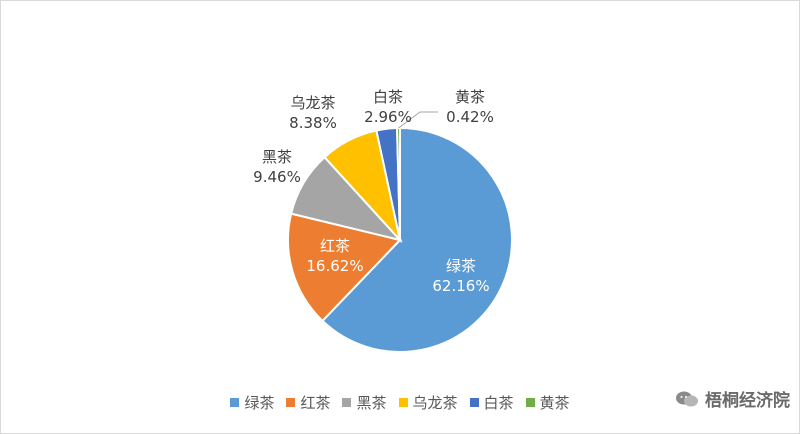 The height and width of the screenshot is (434, 800). I want to click on data-label-white-tea-value: 2.96%, so click(388, 117).